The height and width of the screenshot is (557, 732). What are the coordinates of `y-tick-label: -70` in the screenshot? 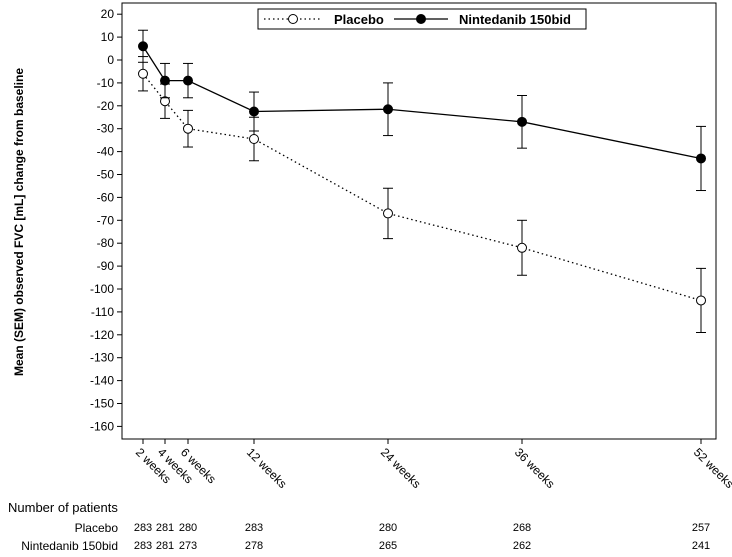 It's located at (106, 220).